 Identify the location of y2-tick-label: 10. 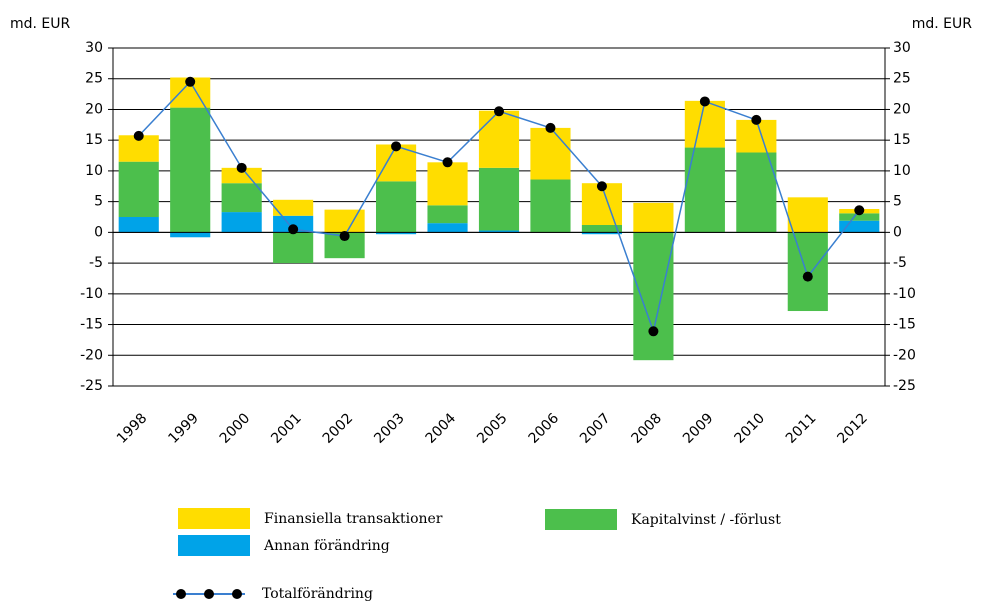
(902, 171).